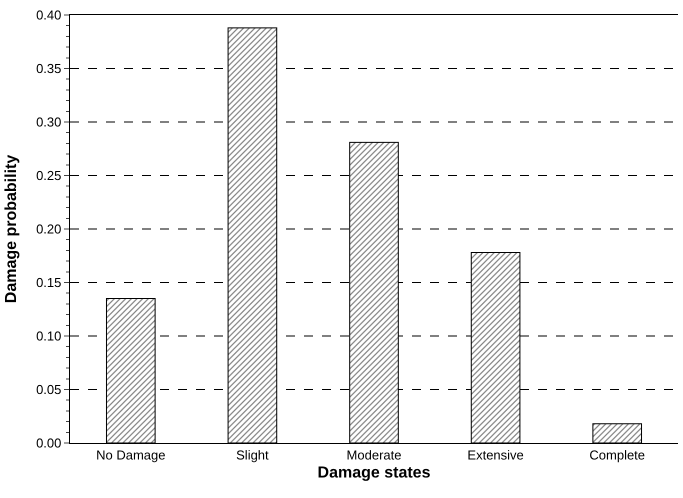 This screenshot has width=683, height=498. I want to click on x-tick-label: Slight, so click(253, 455).